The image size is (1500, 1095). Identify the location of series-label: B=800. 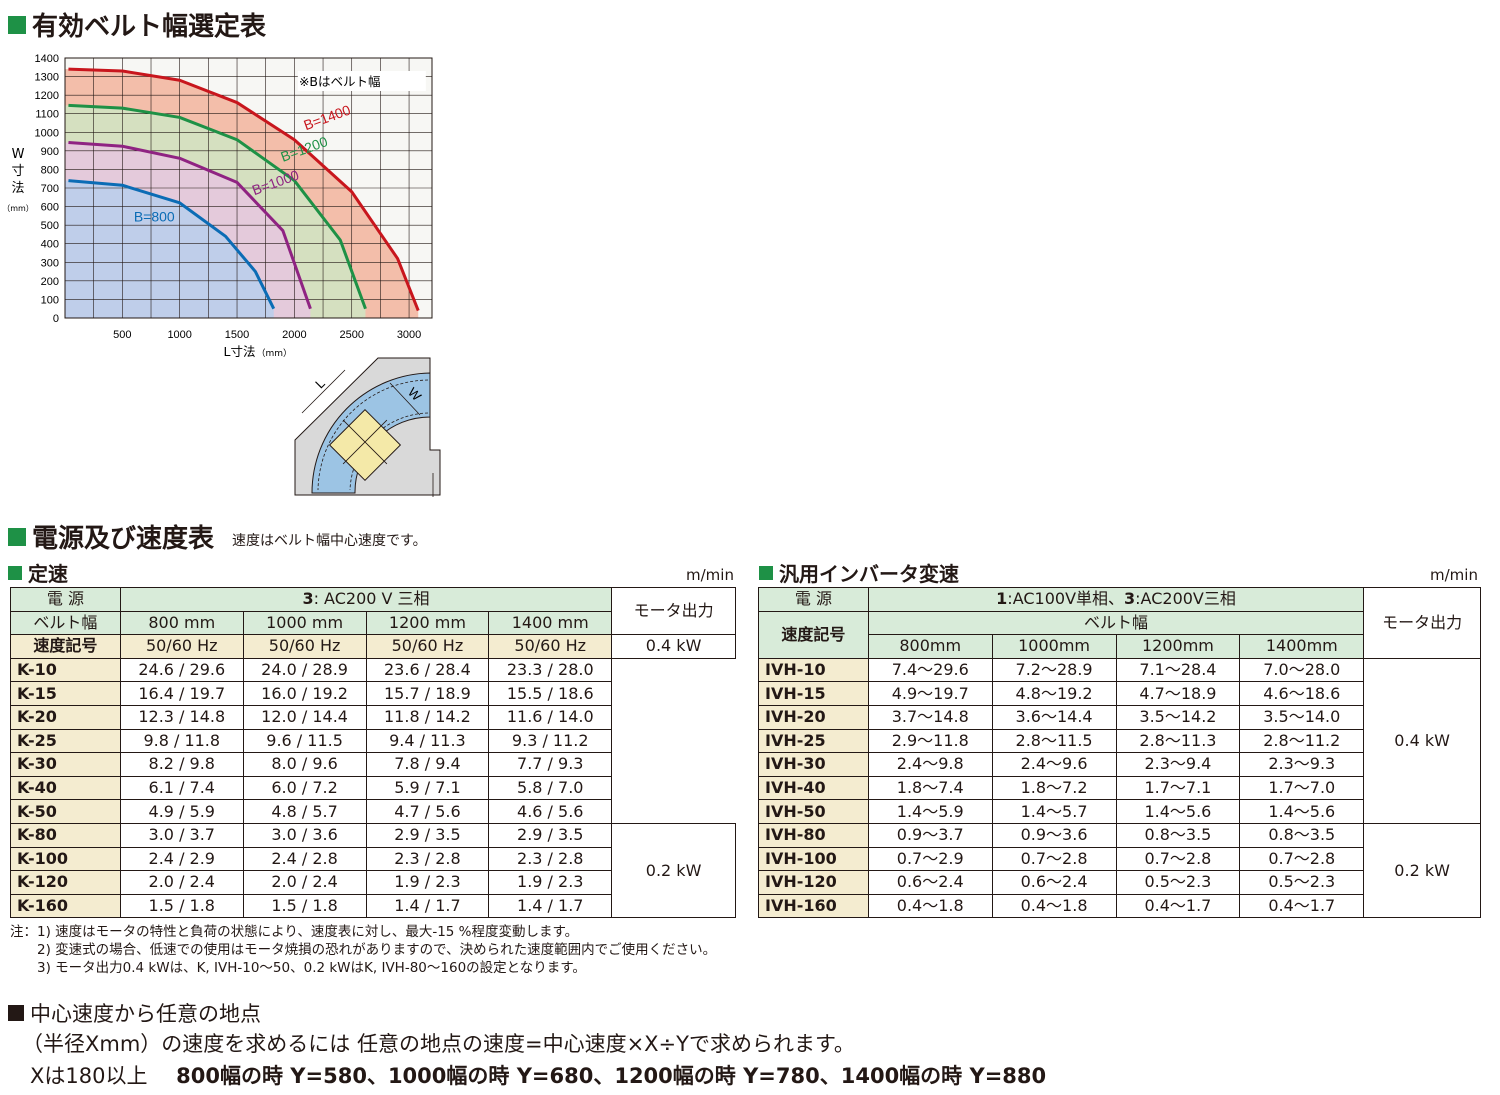
(154, 216).